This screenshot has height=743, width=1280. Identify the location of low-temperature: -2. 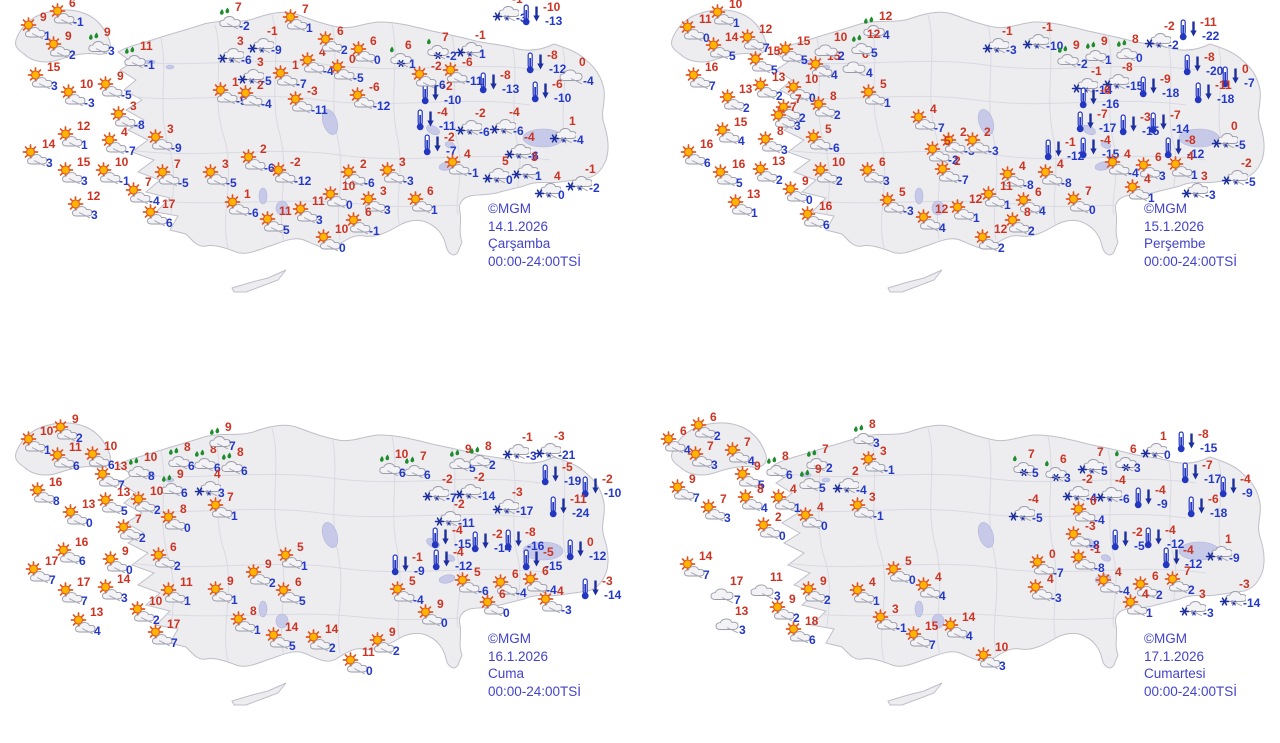
(594, 188).